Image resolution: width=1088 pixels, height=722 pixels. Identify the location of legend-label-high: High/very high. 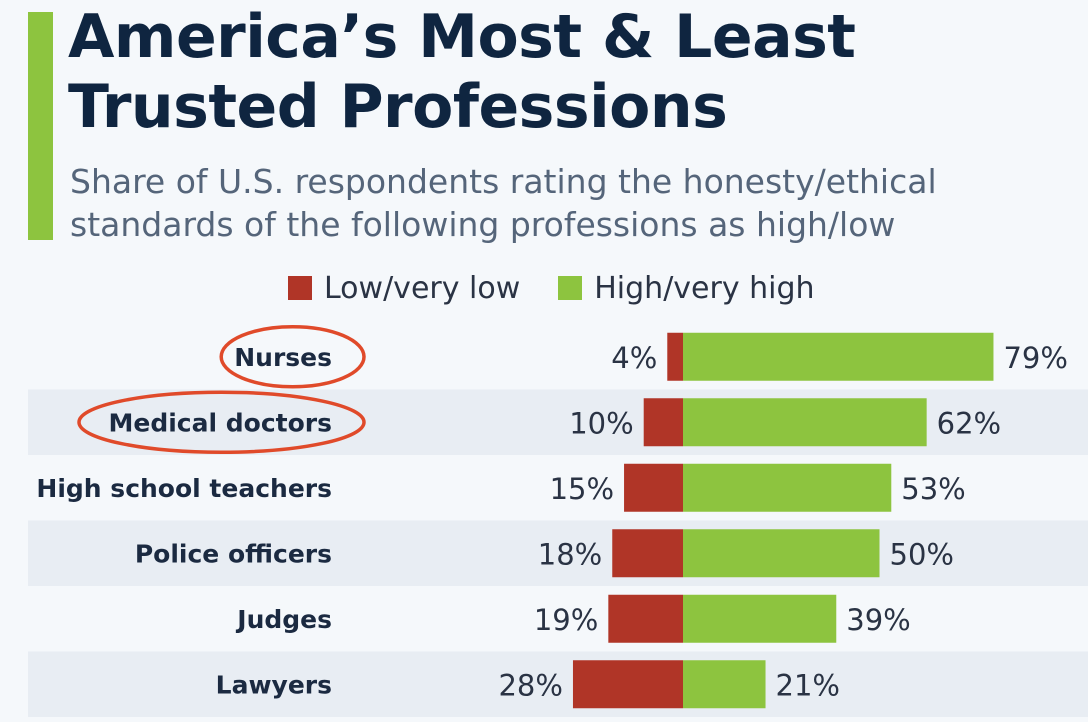
(704, 288).